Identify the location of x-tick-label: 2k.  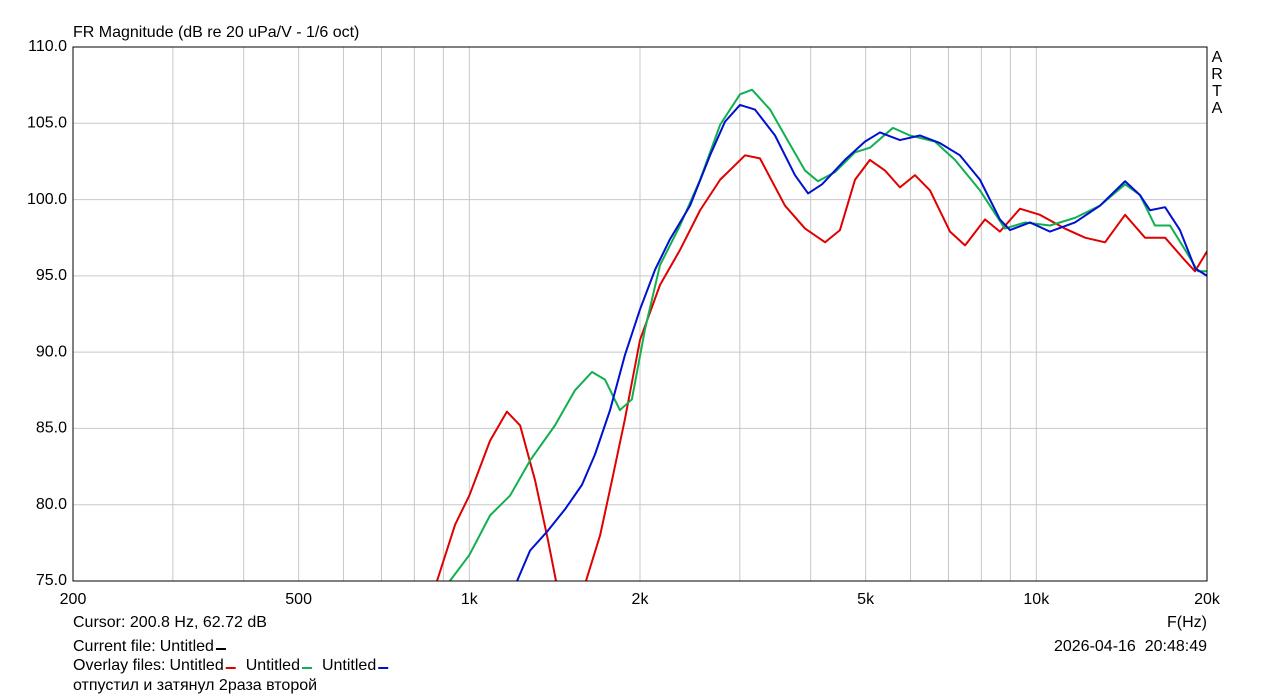
(641, 599).